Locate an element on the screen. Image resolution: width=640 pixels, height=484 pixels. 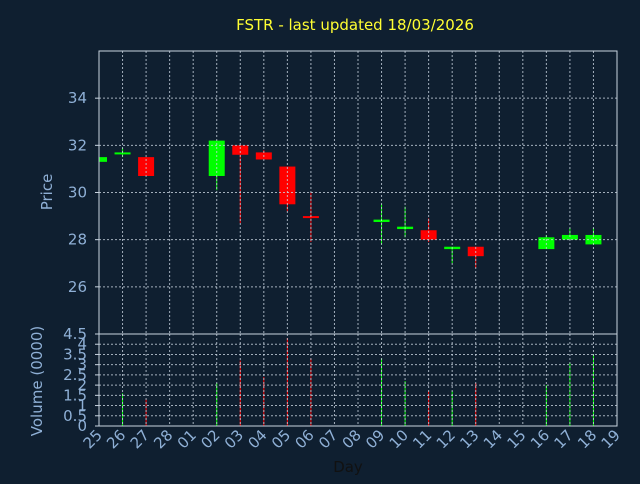
y-axis-label: Price is located at coordinates (47, 192).